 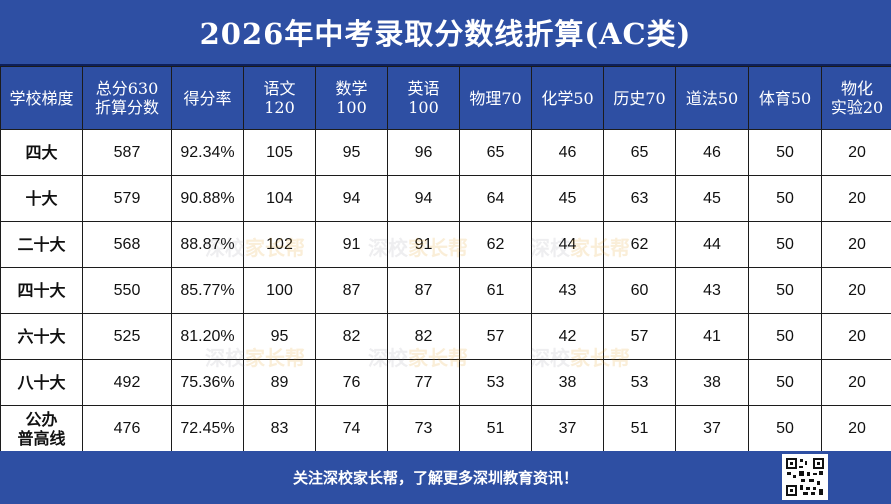 What do you see at coordinates (279, 382) in the screenshot?
I see `table-cell: 89` at bounding box center [279, 382].